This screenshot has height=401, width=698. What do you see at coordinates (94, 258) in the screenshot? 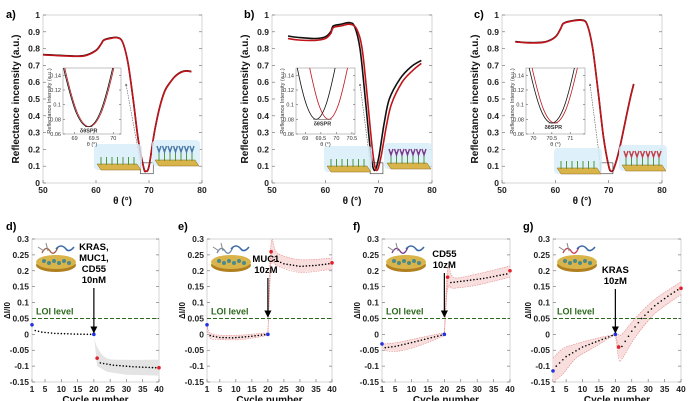
I see `annotation-text: MUC1,` at bounding box center [94, 258].